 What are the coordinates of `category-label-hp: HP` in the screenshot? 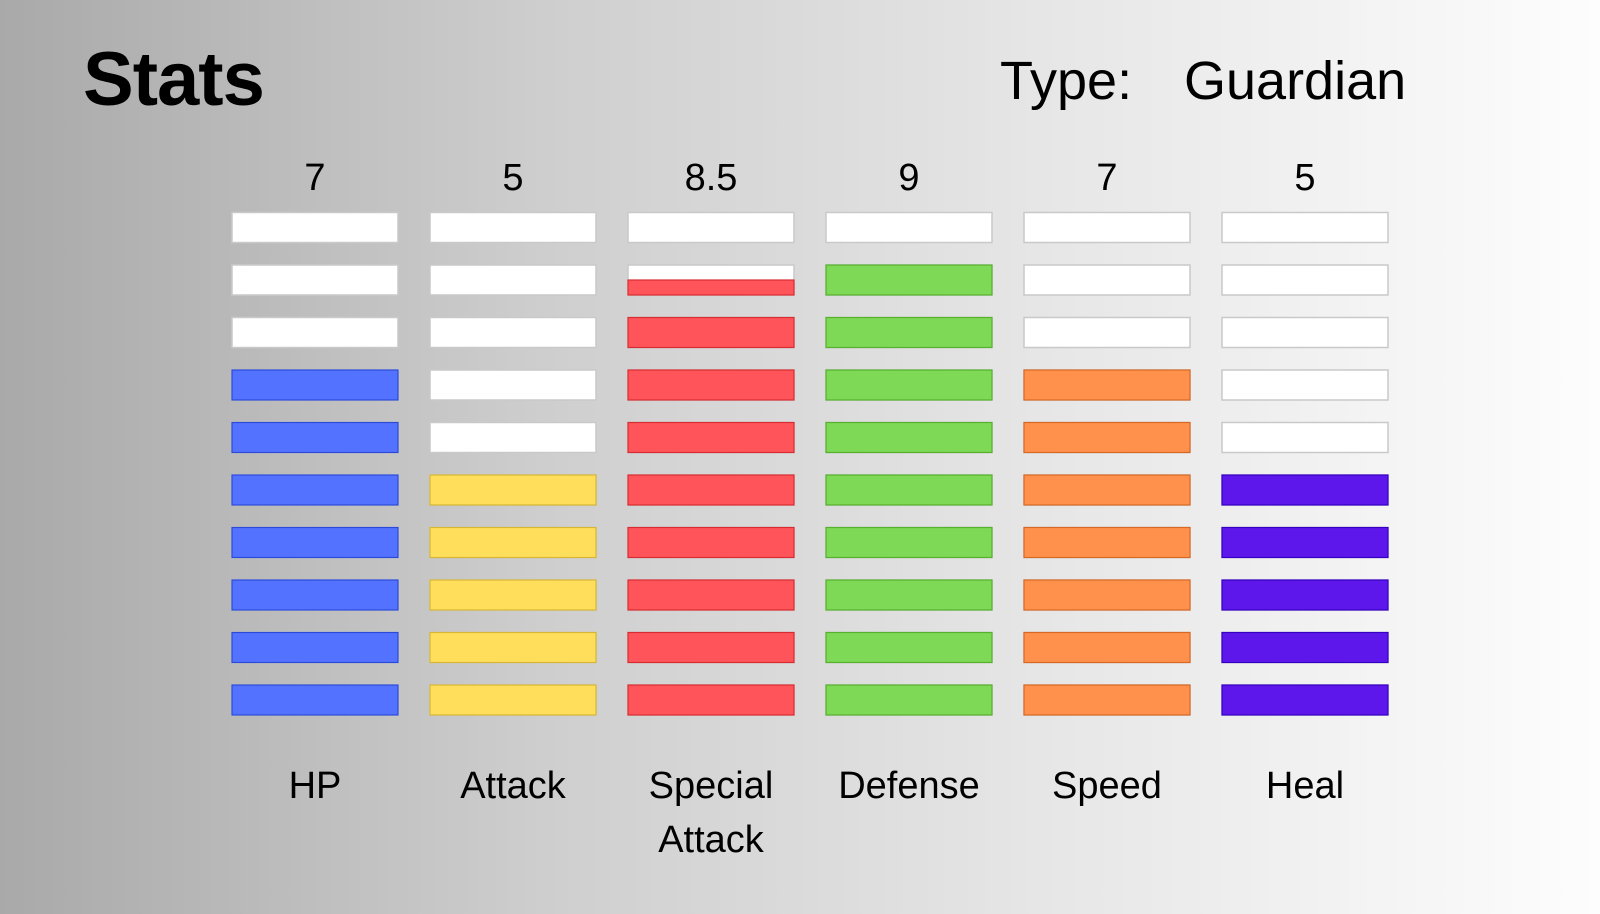 It's located at (315, 786).